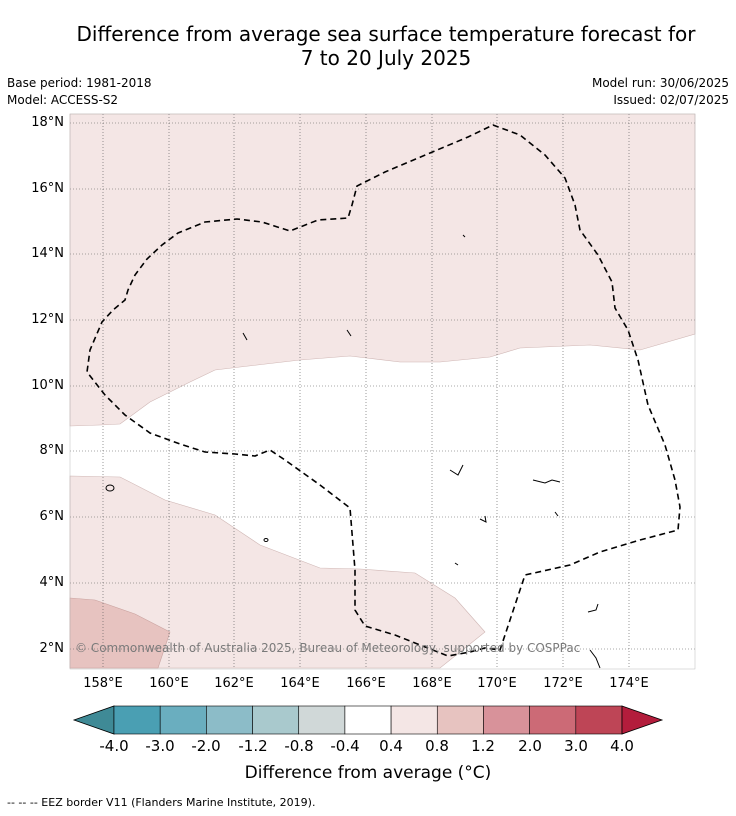 The image size is (736, 816). What do you see at coordinates (432, 683) in the screenshot?
I see `lon-label-168e: 168°E` at bounding box center [432, 683].